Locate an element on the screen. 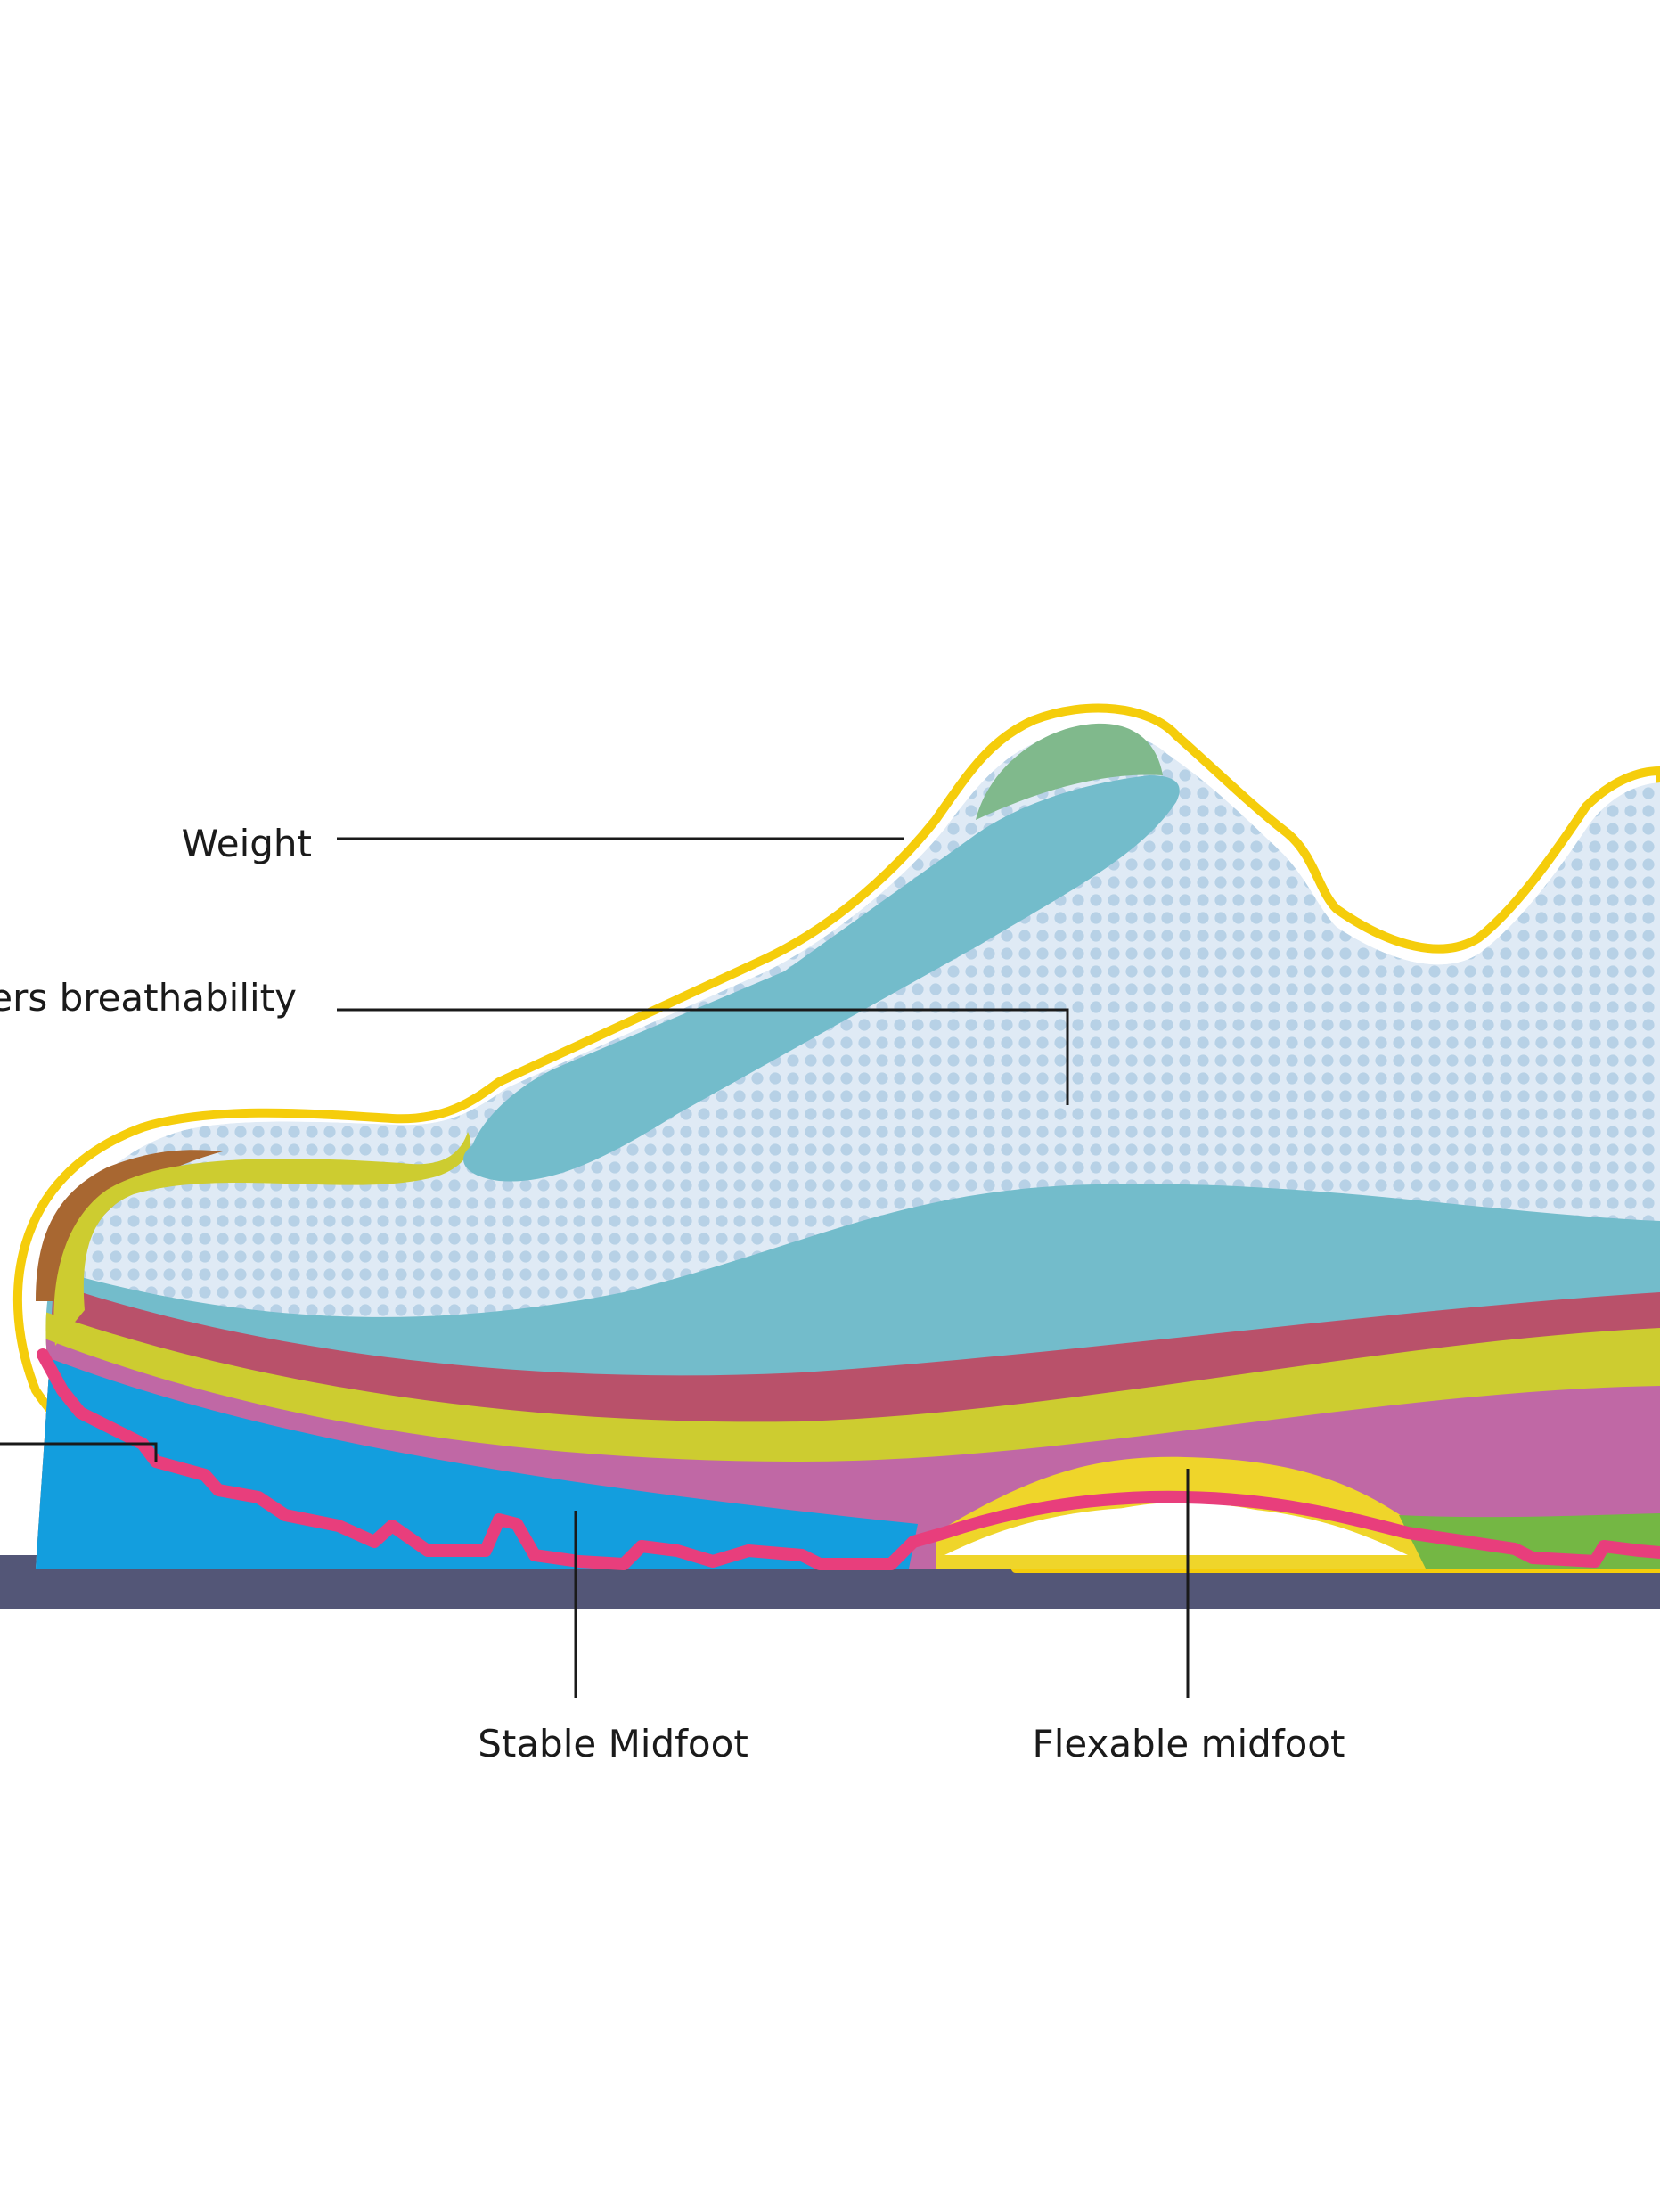 Image resolution: width=1660 pixels, height=2212 pixels. collar-green is located at coordinates (1069, 771).